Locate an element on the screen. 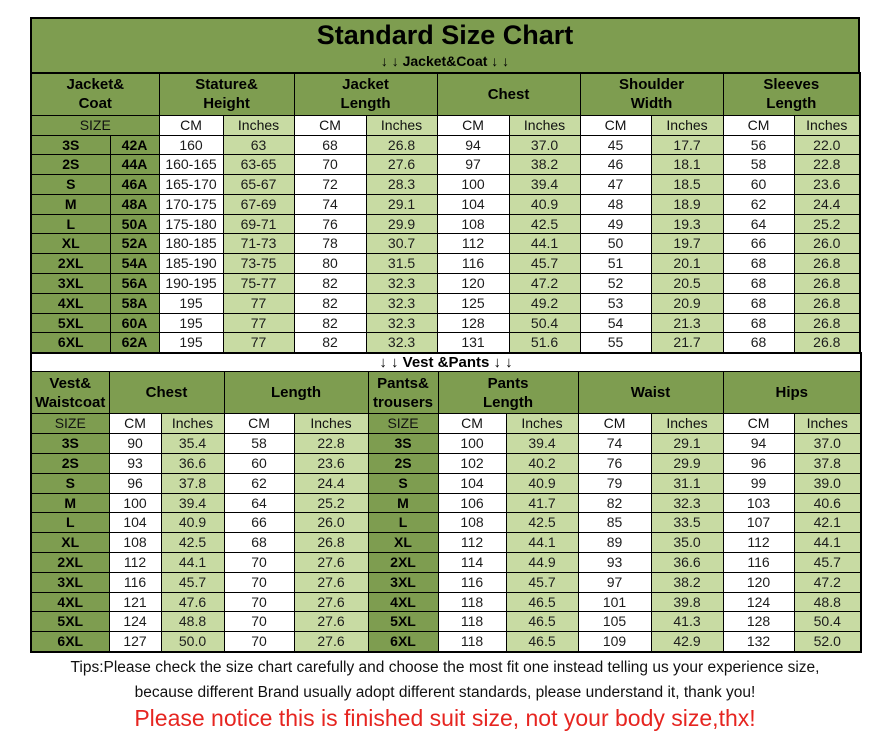 Image resolution: width=890 pixels, height=731 pixels. vest-size-row: XL 108 42.5 68 26.8 XL 112 44.1 89 35.0 112 44.1 is located at coordinates (446, 543).